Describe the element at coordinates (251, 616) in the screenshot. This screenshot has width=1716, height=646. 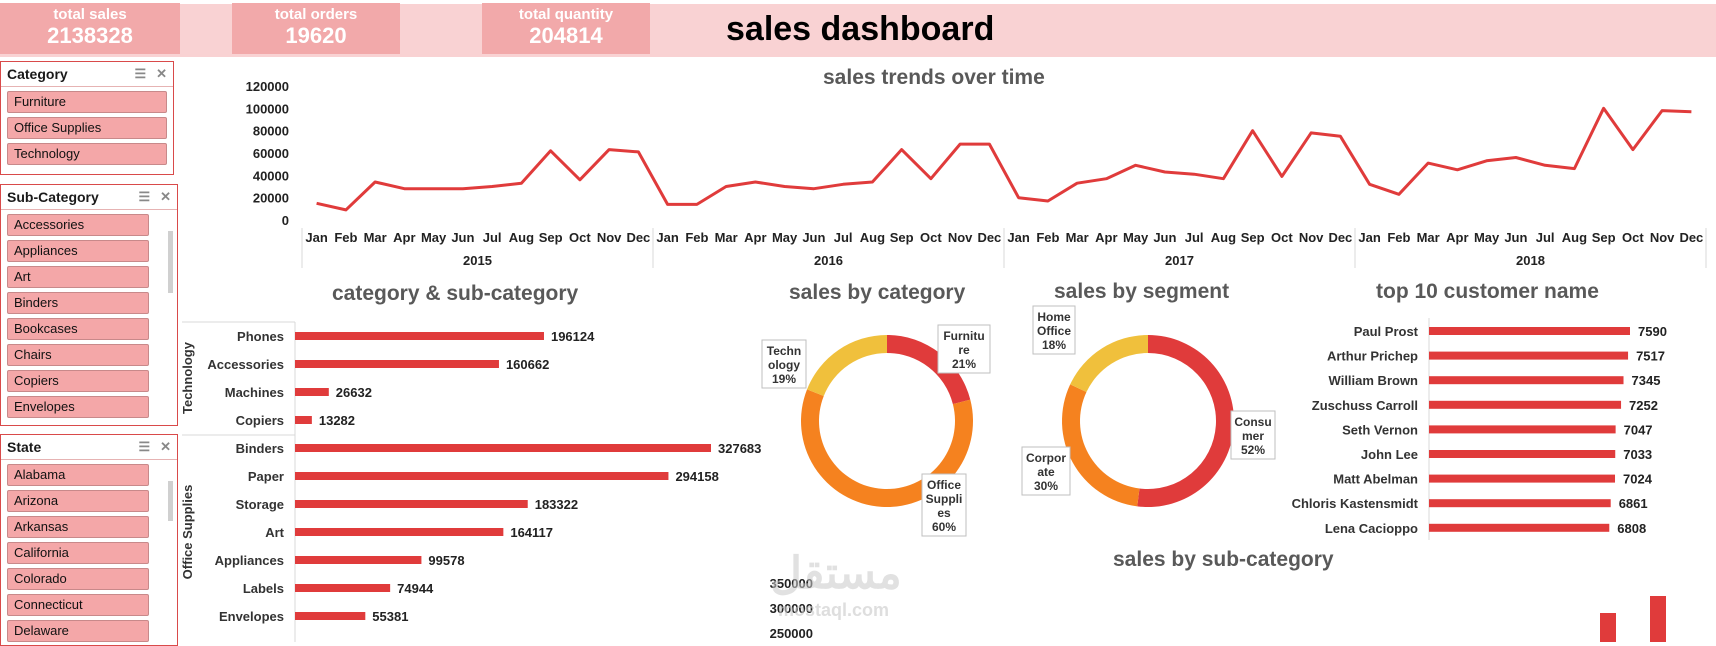
I see `category-label: Envelopes` at that location.